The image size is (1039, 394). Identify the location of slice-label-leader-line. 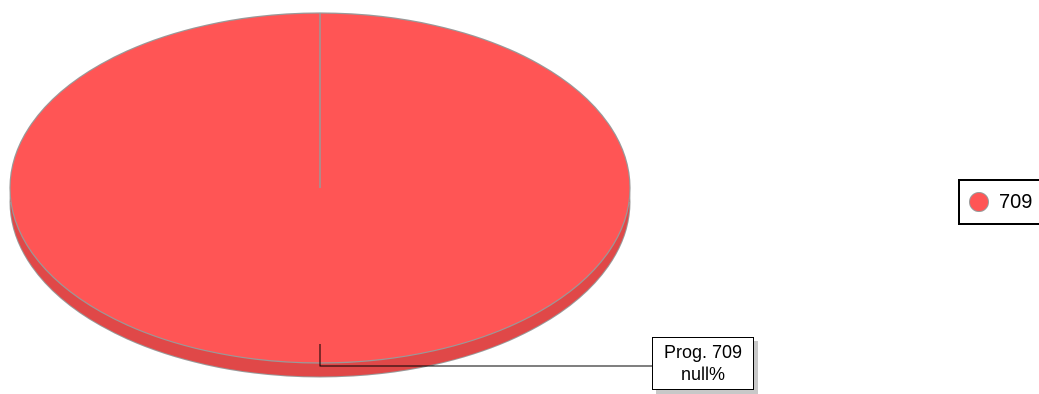
(485, 355).